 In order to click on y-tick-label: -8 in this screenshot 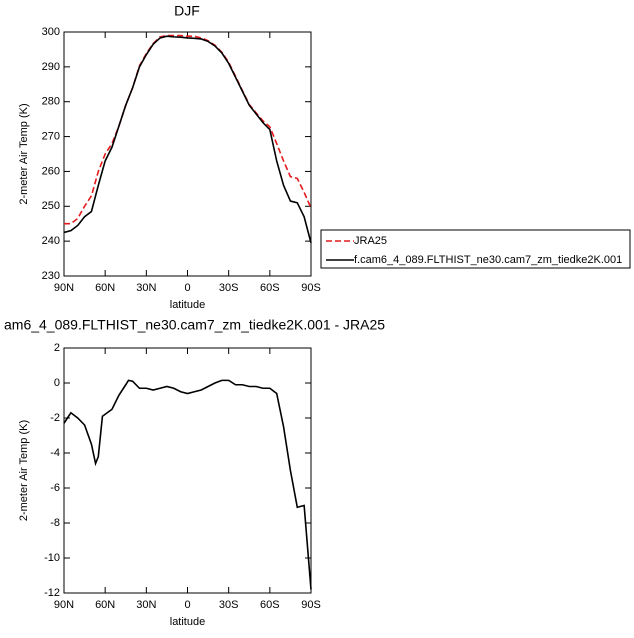, I will do `click(55, 523)`.